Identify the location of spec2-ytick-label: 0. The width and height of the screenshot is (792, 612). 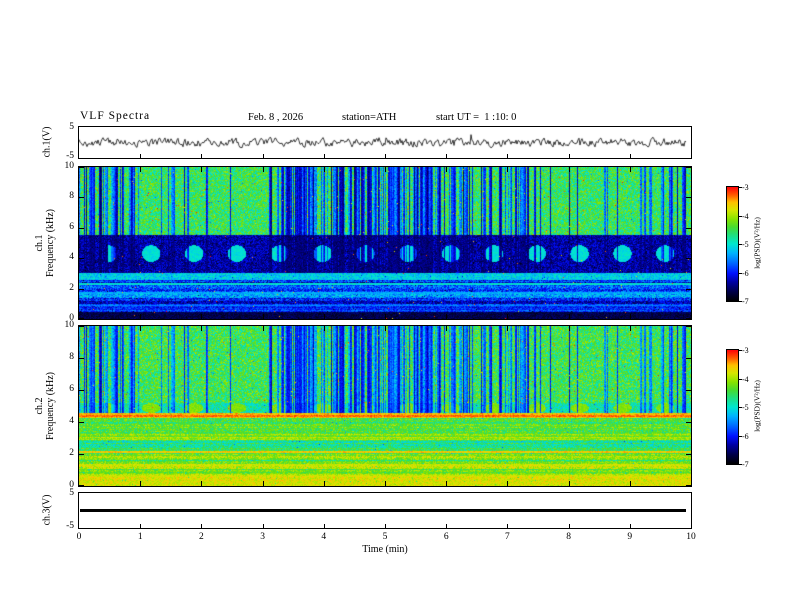
(71, 485).